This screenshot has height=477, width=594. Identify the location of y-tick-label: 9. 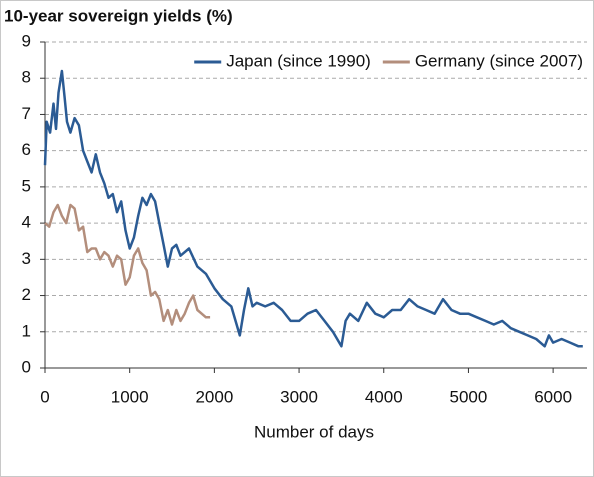
(26, 40).